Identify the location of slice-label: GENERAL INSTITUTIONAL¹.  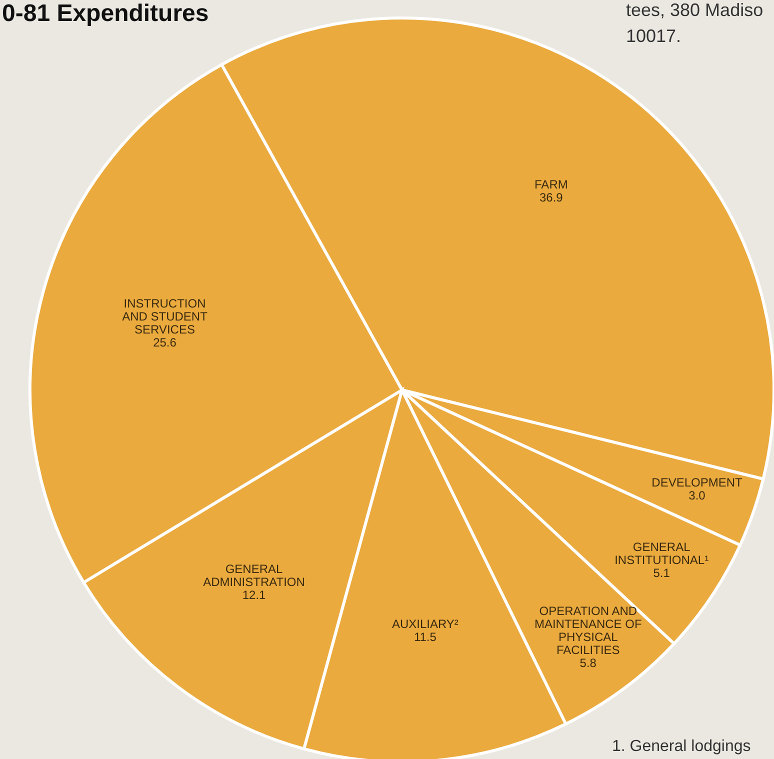
(661, 553).